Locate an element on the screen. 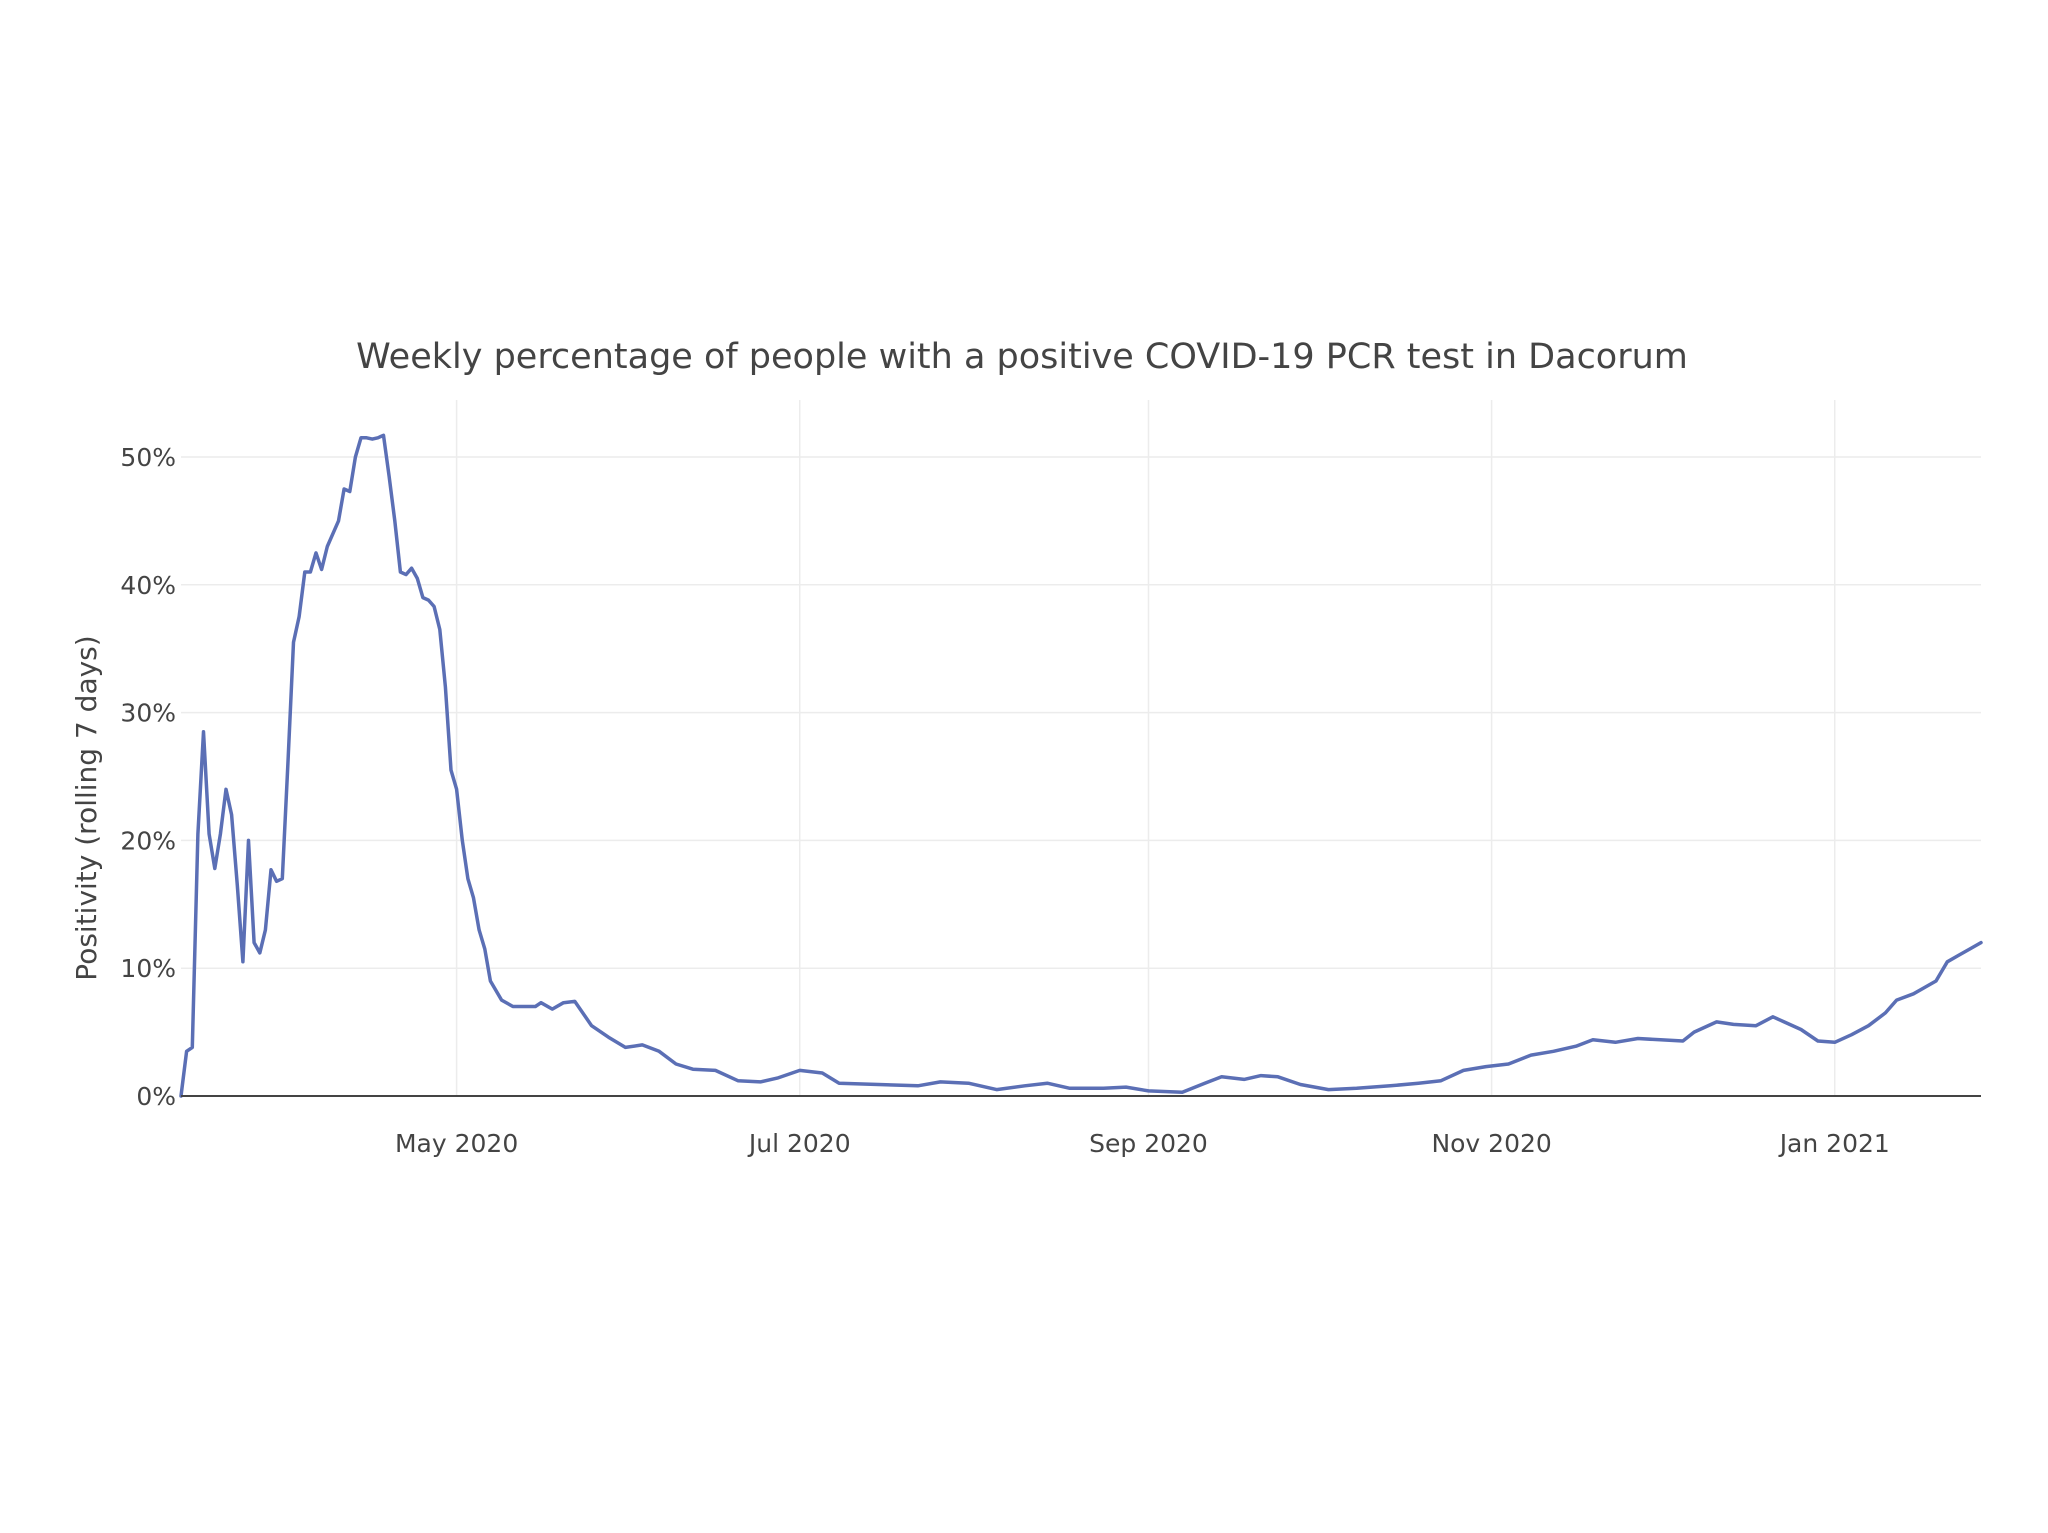 This screenshot has width=2048, height=1533. y-tick-label: 50% is located at coordinates (148, 457).